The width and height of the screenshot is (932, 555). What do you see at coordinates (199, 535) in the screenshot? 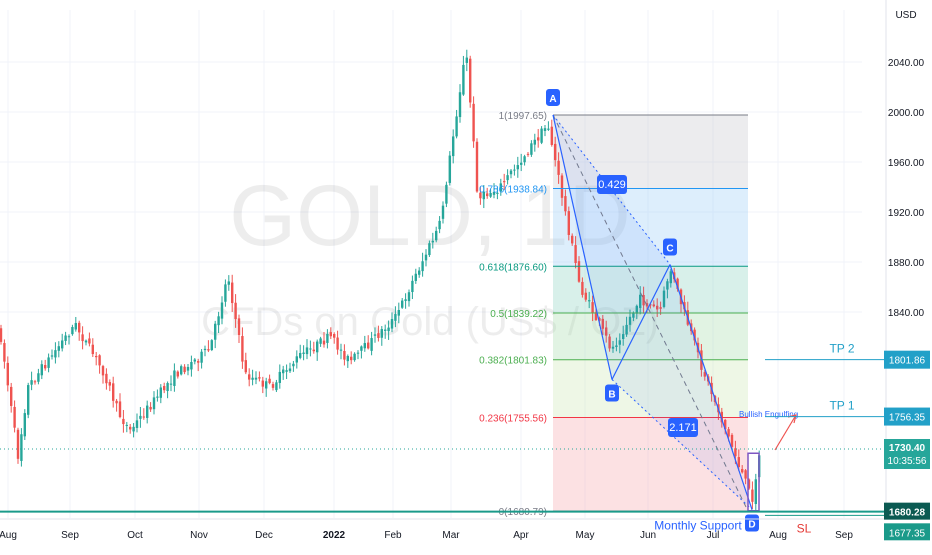
I see `x-tick-label: Nov` at bounding box center [199, 535].